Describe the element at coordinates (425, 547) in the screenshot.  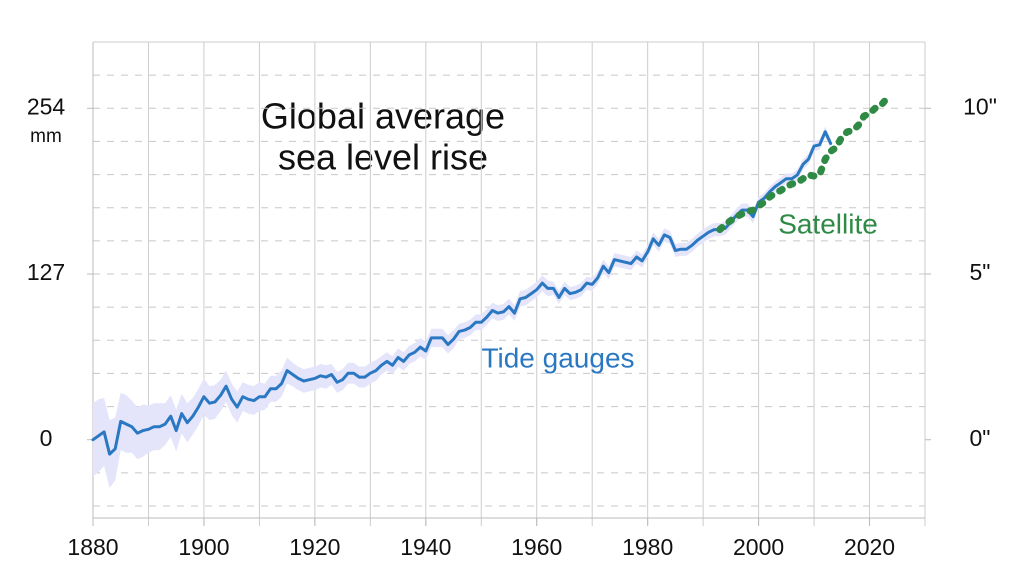
I see `x-tick-label: 1940` at that location.